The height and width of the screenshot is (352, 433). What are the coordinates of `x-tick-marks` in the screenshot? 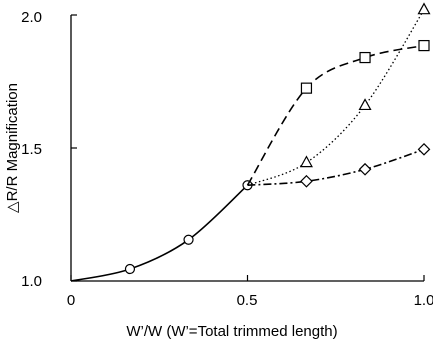 It's located at (247, 278).